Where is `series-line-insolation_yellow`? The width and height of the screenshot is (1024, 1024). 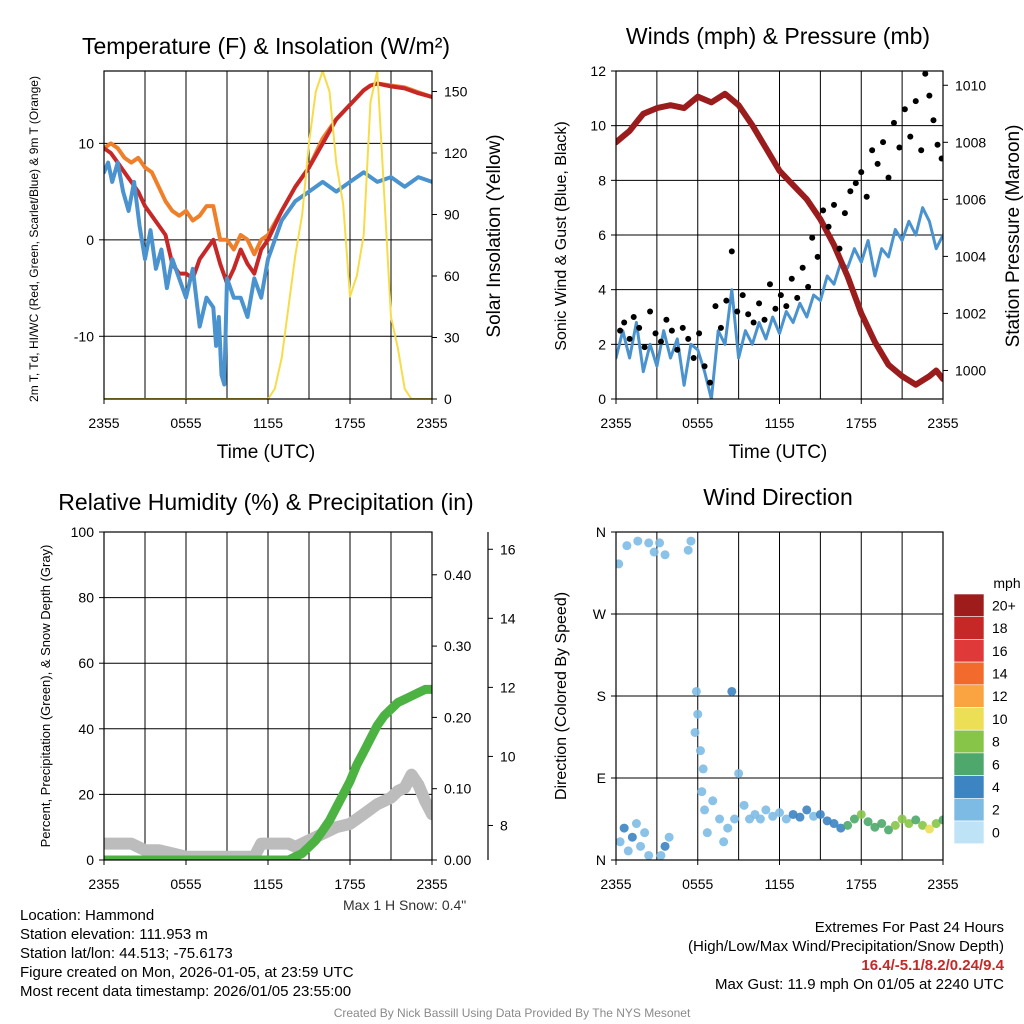
series-line-insolation_yellow is located at coordinates (268, 235).